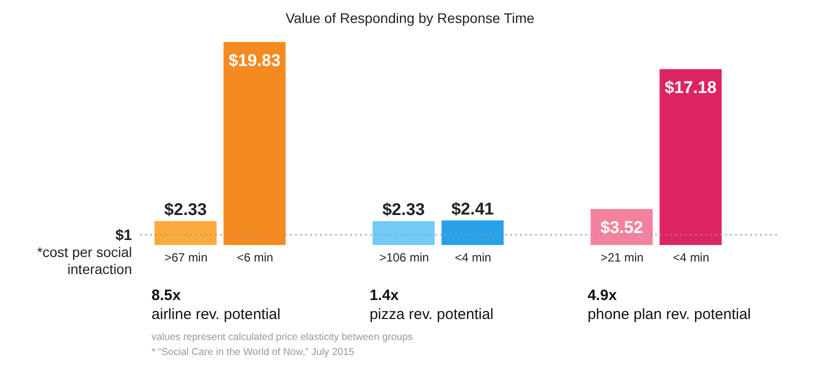 The height and width of the screenshot is (371, 820). Describe the element at coordinates (186, 257) in the screenshot. I see `x-tick-label: >67 min` at that location.